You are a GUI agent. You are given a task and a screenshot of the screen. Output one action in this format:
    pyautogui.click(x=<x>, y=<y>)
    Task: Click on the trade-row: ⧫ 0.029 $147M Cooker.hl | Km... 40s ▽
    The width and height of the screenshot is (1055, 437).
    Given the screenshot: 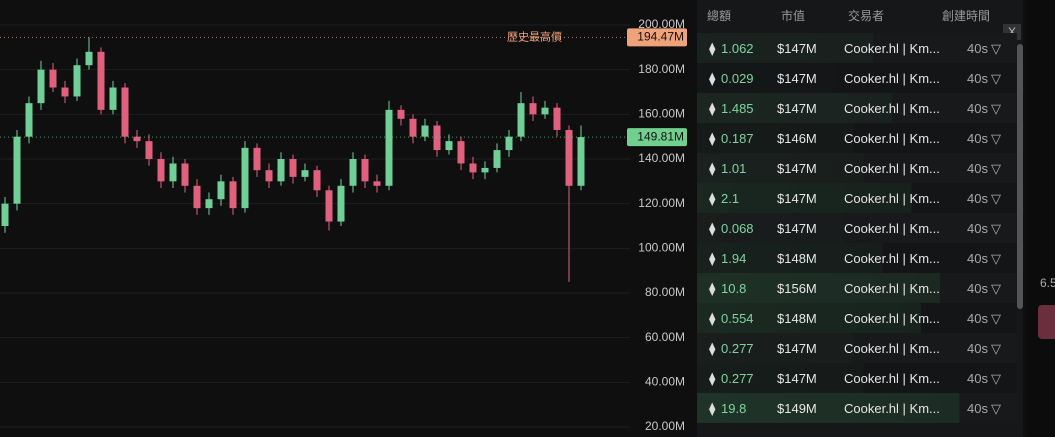 What is the action you would take?
    pyautogui.click(x=857, y=78)
    